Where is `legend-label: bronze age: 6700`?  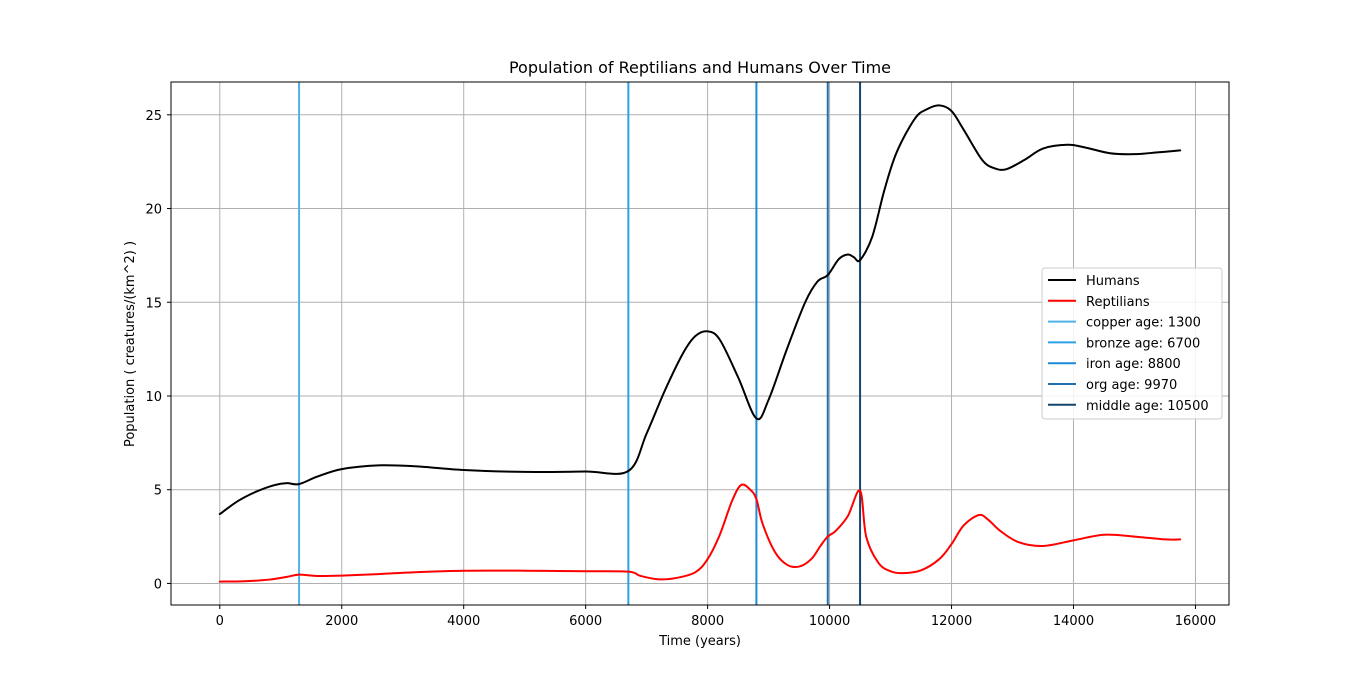
legend-label: bronze age: 6700 is located at coordinates (1143, 343).